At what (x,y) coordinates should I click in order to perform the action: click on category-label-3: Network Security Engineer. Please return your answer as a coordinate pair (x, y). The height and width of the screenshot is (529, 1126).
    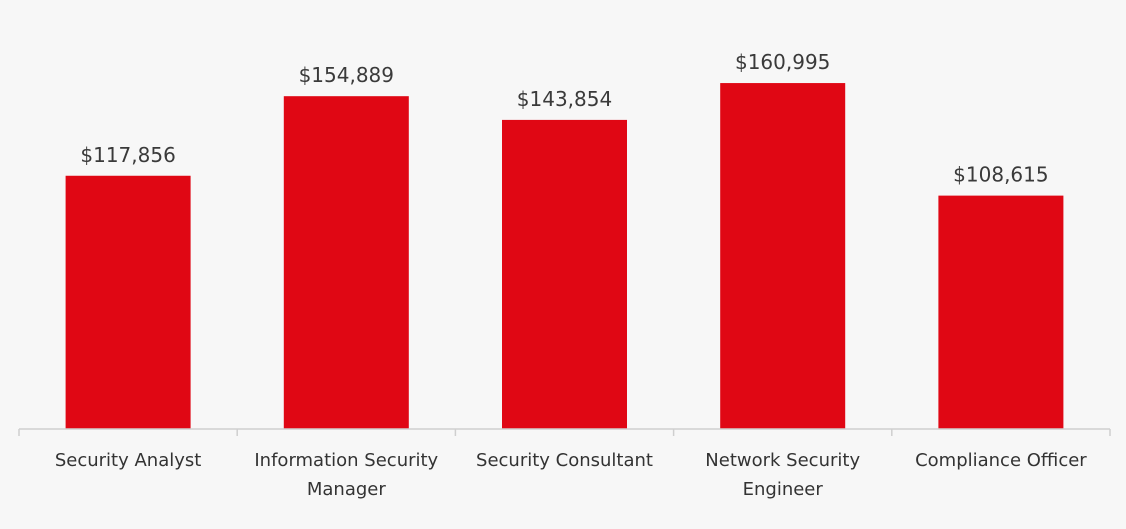
    Looking at the image, I should click on (782, 475).